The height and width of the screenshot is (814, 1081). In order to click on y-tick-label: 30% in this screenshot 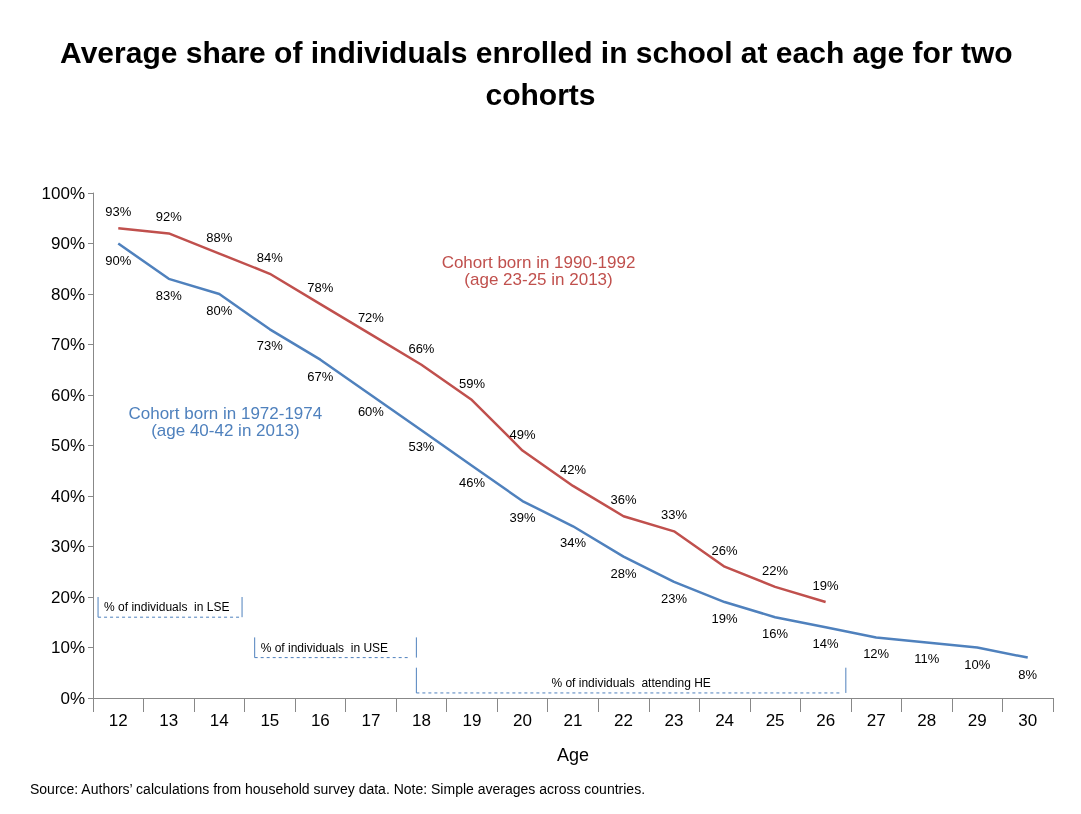, I will do `click(67, 546)`.